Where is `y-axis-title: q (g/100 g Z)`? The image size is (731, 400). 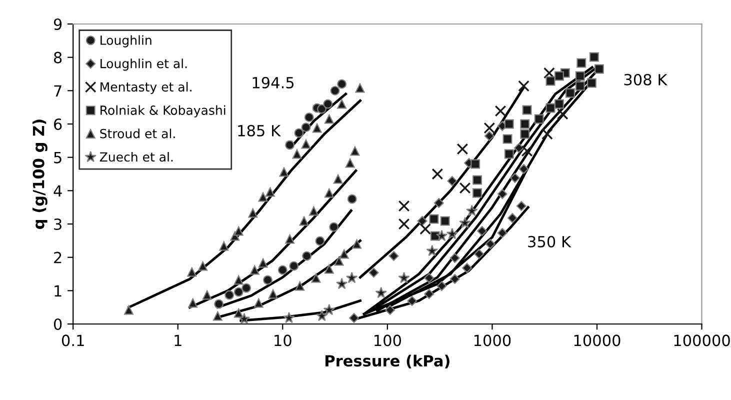 y-axis-title: q (g/100 g Z) is located at coordinates (40, 174).